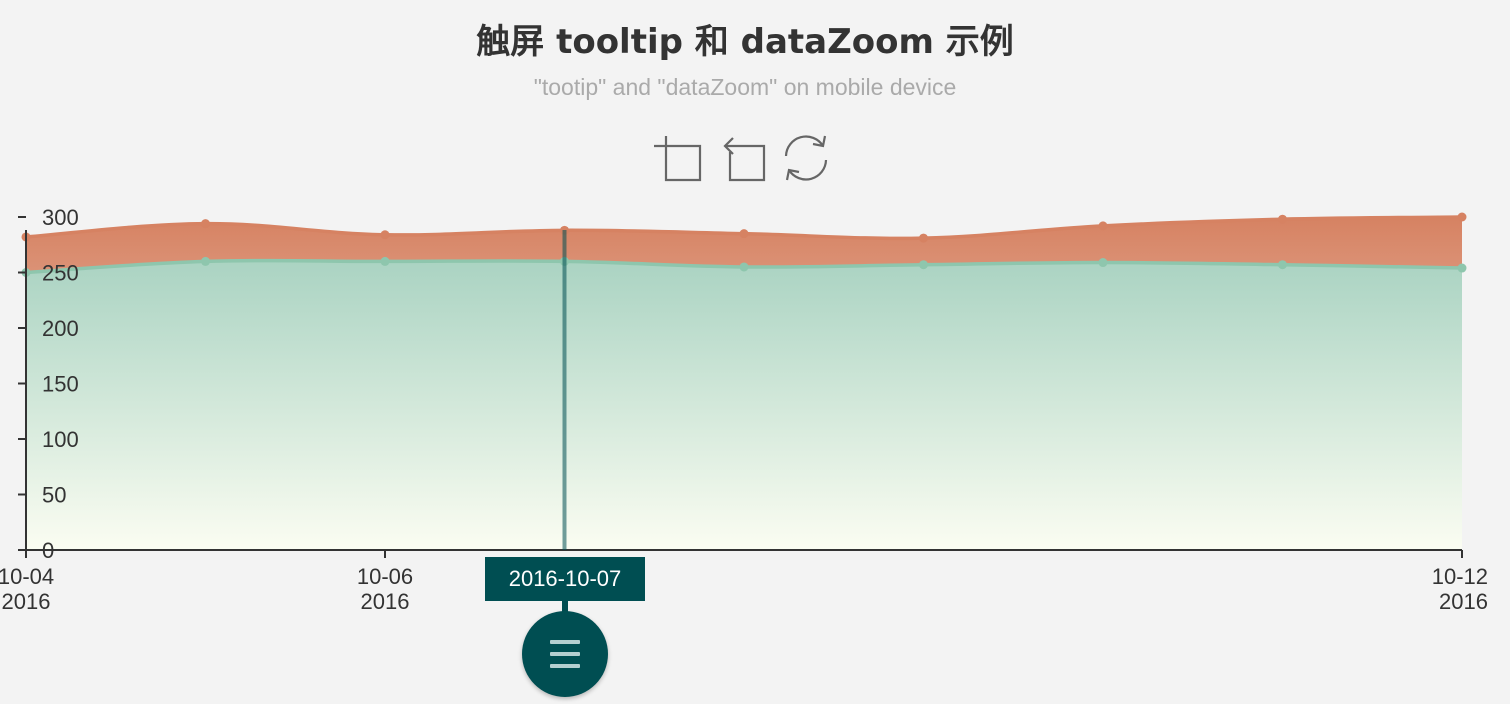 This screenshot has width=1510, height=704. Describe the element at coordinates (565, 579) in the screenshot. I see `axis-pointer-label: 2016-10-07` at that location.